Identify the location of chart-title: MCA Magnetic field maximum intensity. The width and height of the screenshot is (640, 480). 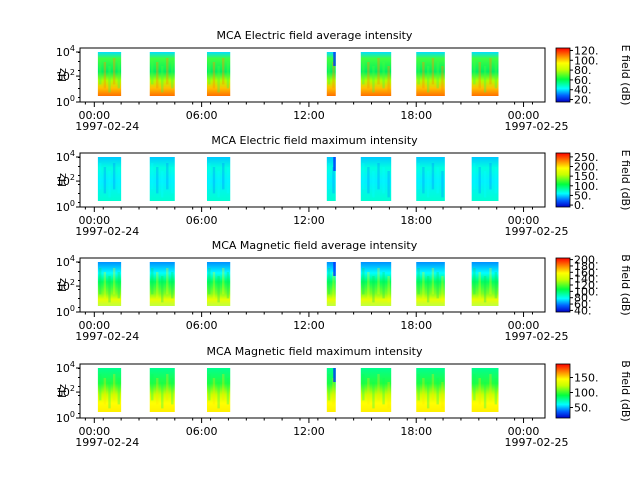
(315, 351).